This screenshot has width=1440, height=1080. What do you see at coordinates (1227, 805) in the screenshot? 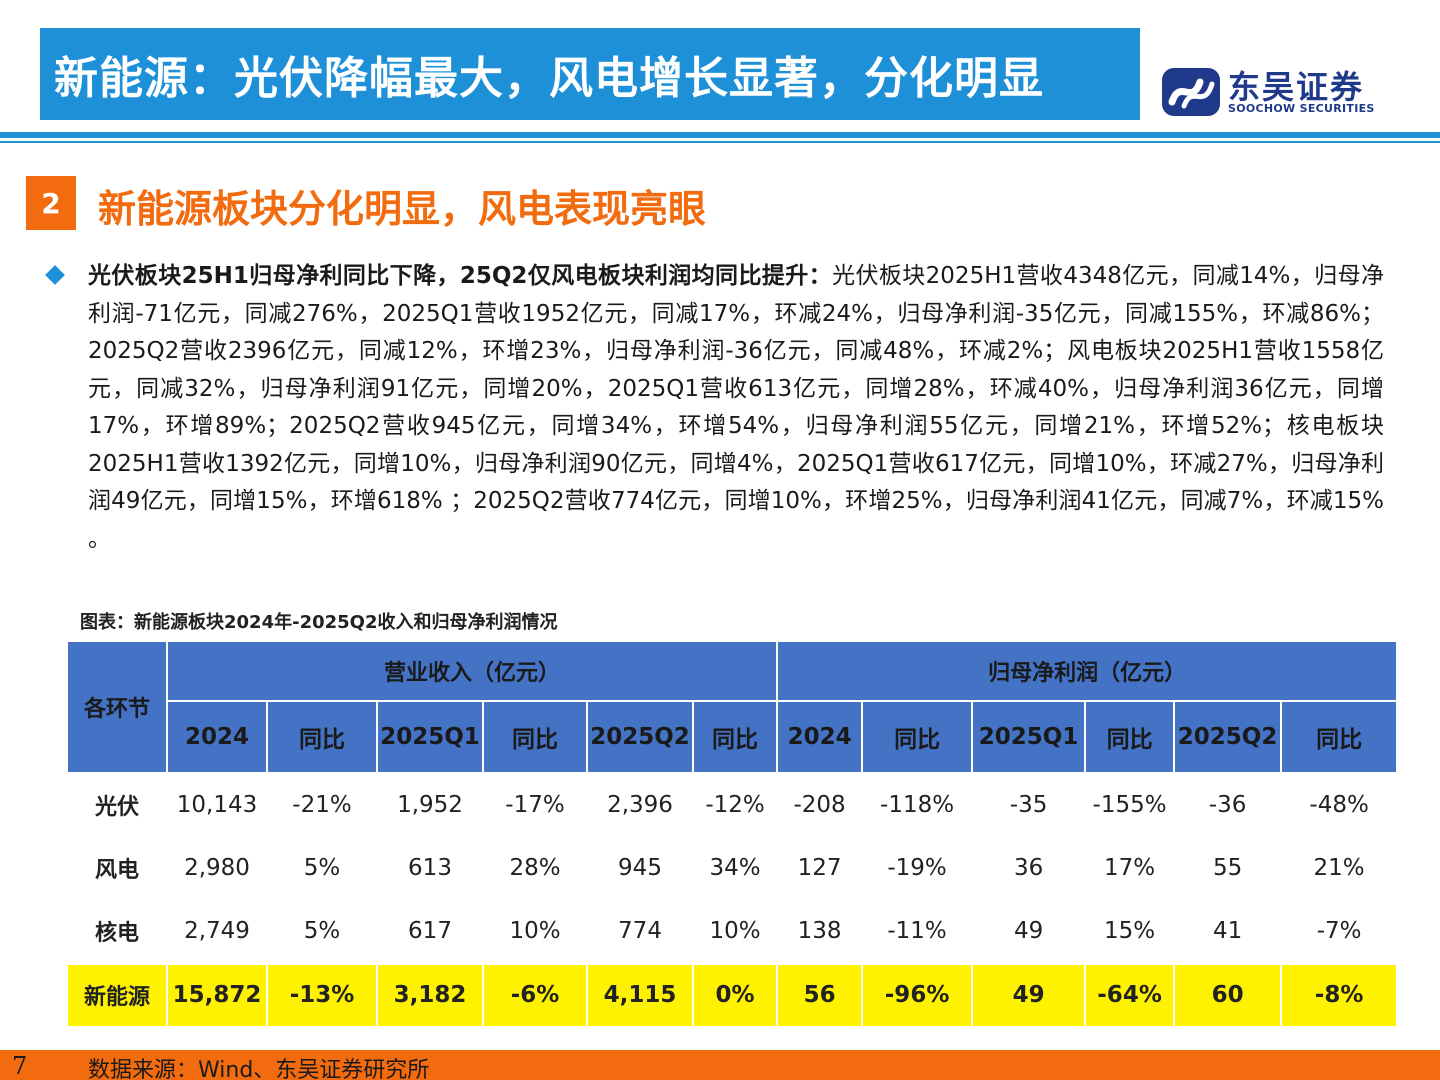
I see `table-cell: -36` at bounding box center [1227, 805].